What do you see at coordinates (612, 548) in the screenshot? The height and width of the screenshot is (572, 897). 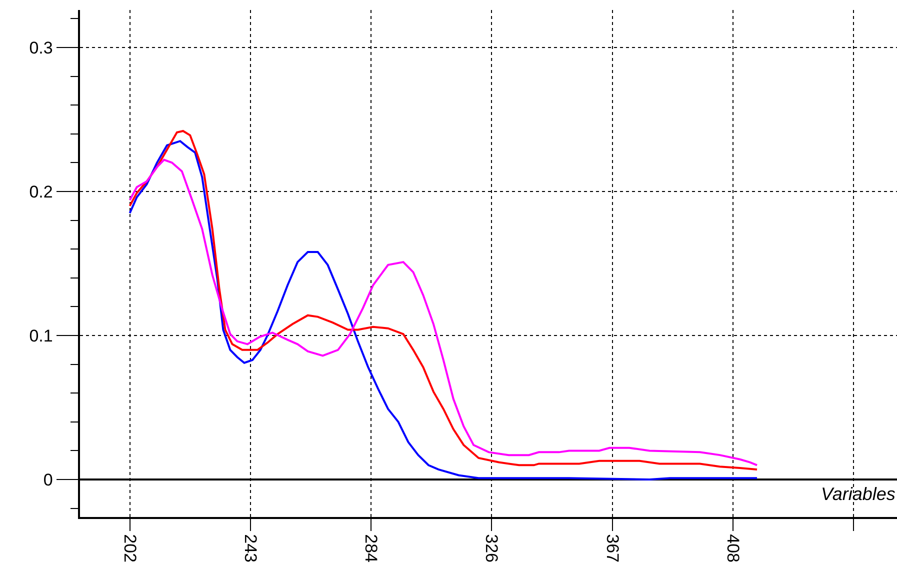 I see `x-tick-label: 367` at bounding box center [612, 548].